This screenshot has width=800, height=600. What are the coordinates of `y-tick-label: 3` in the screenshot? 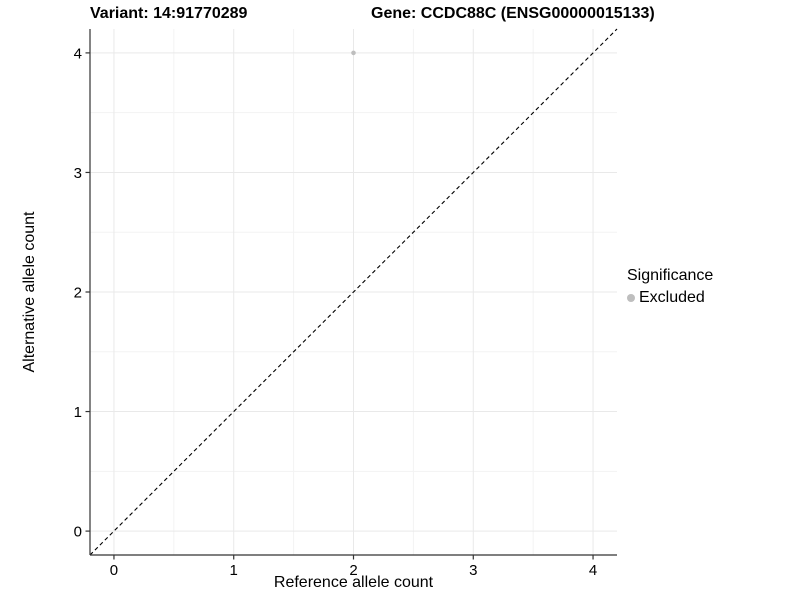 It's located at (78, 173).